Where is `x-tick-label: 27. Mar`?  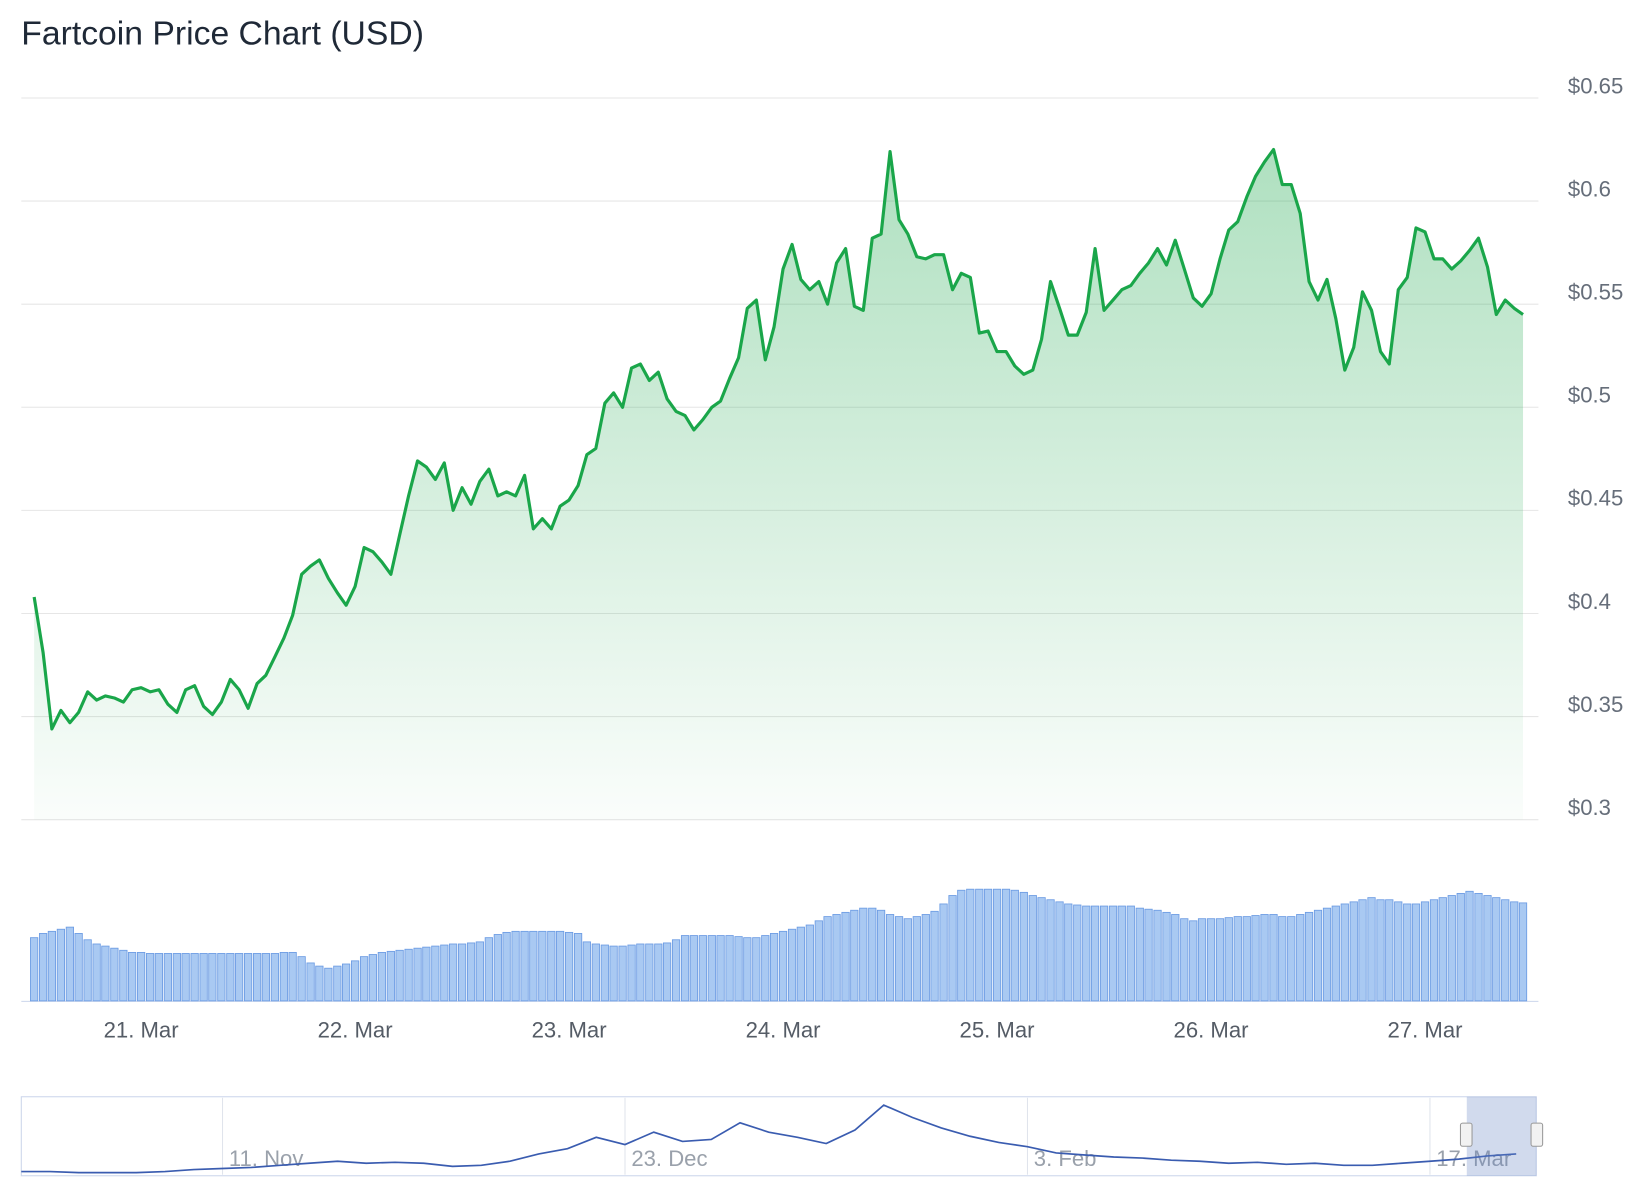
x-tick-label: 27. Mar is located at coordinates (1425, 1029).